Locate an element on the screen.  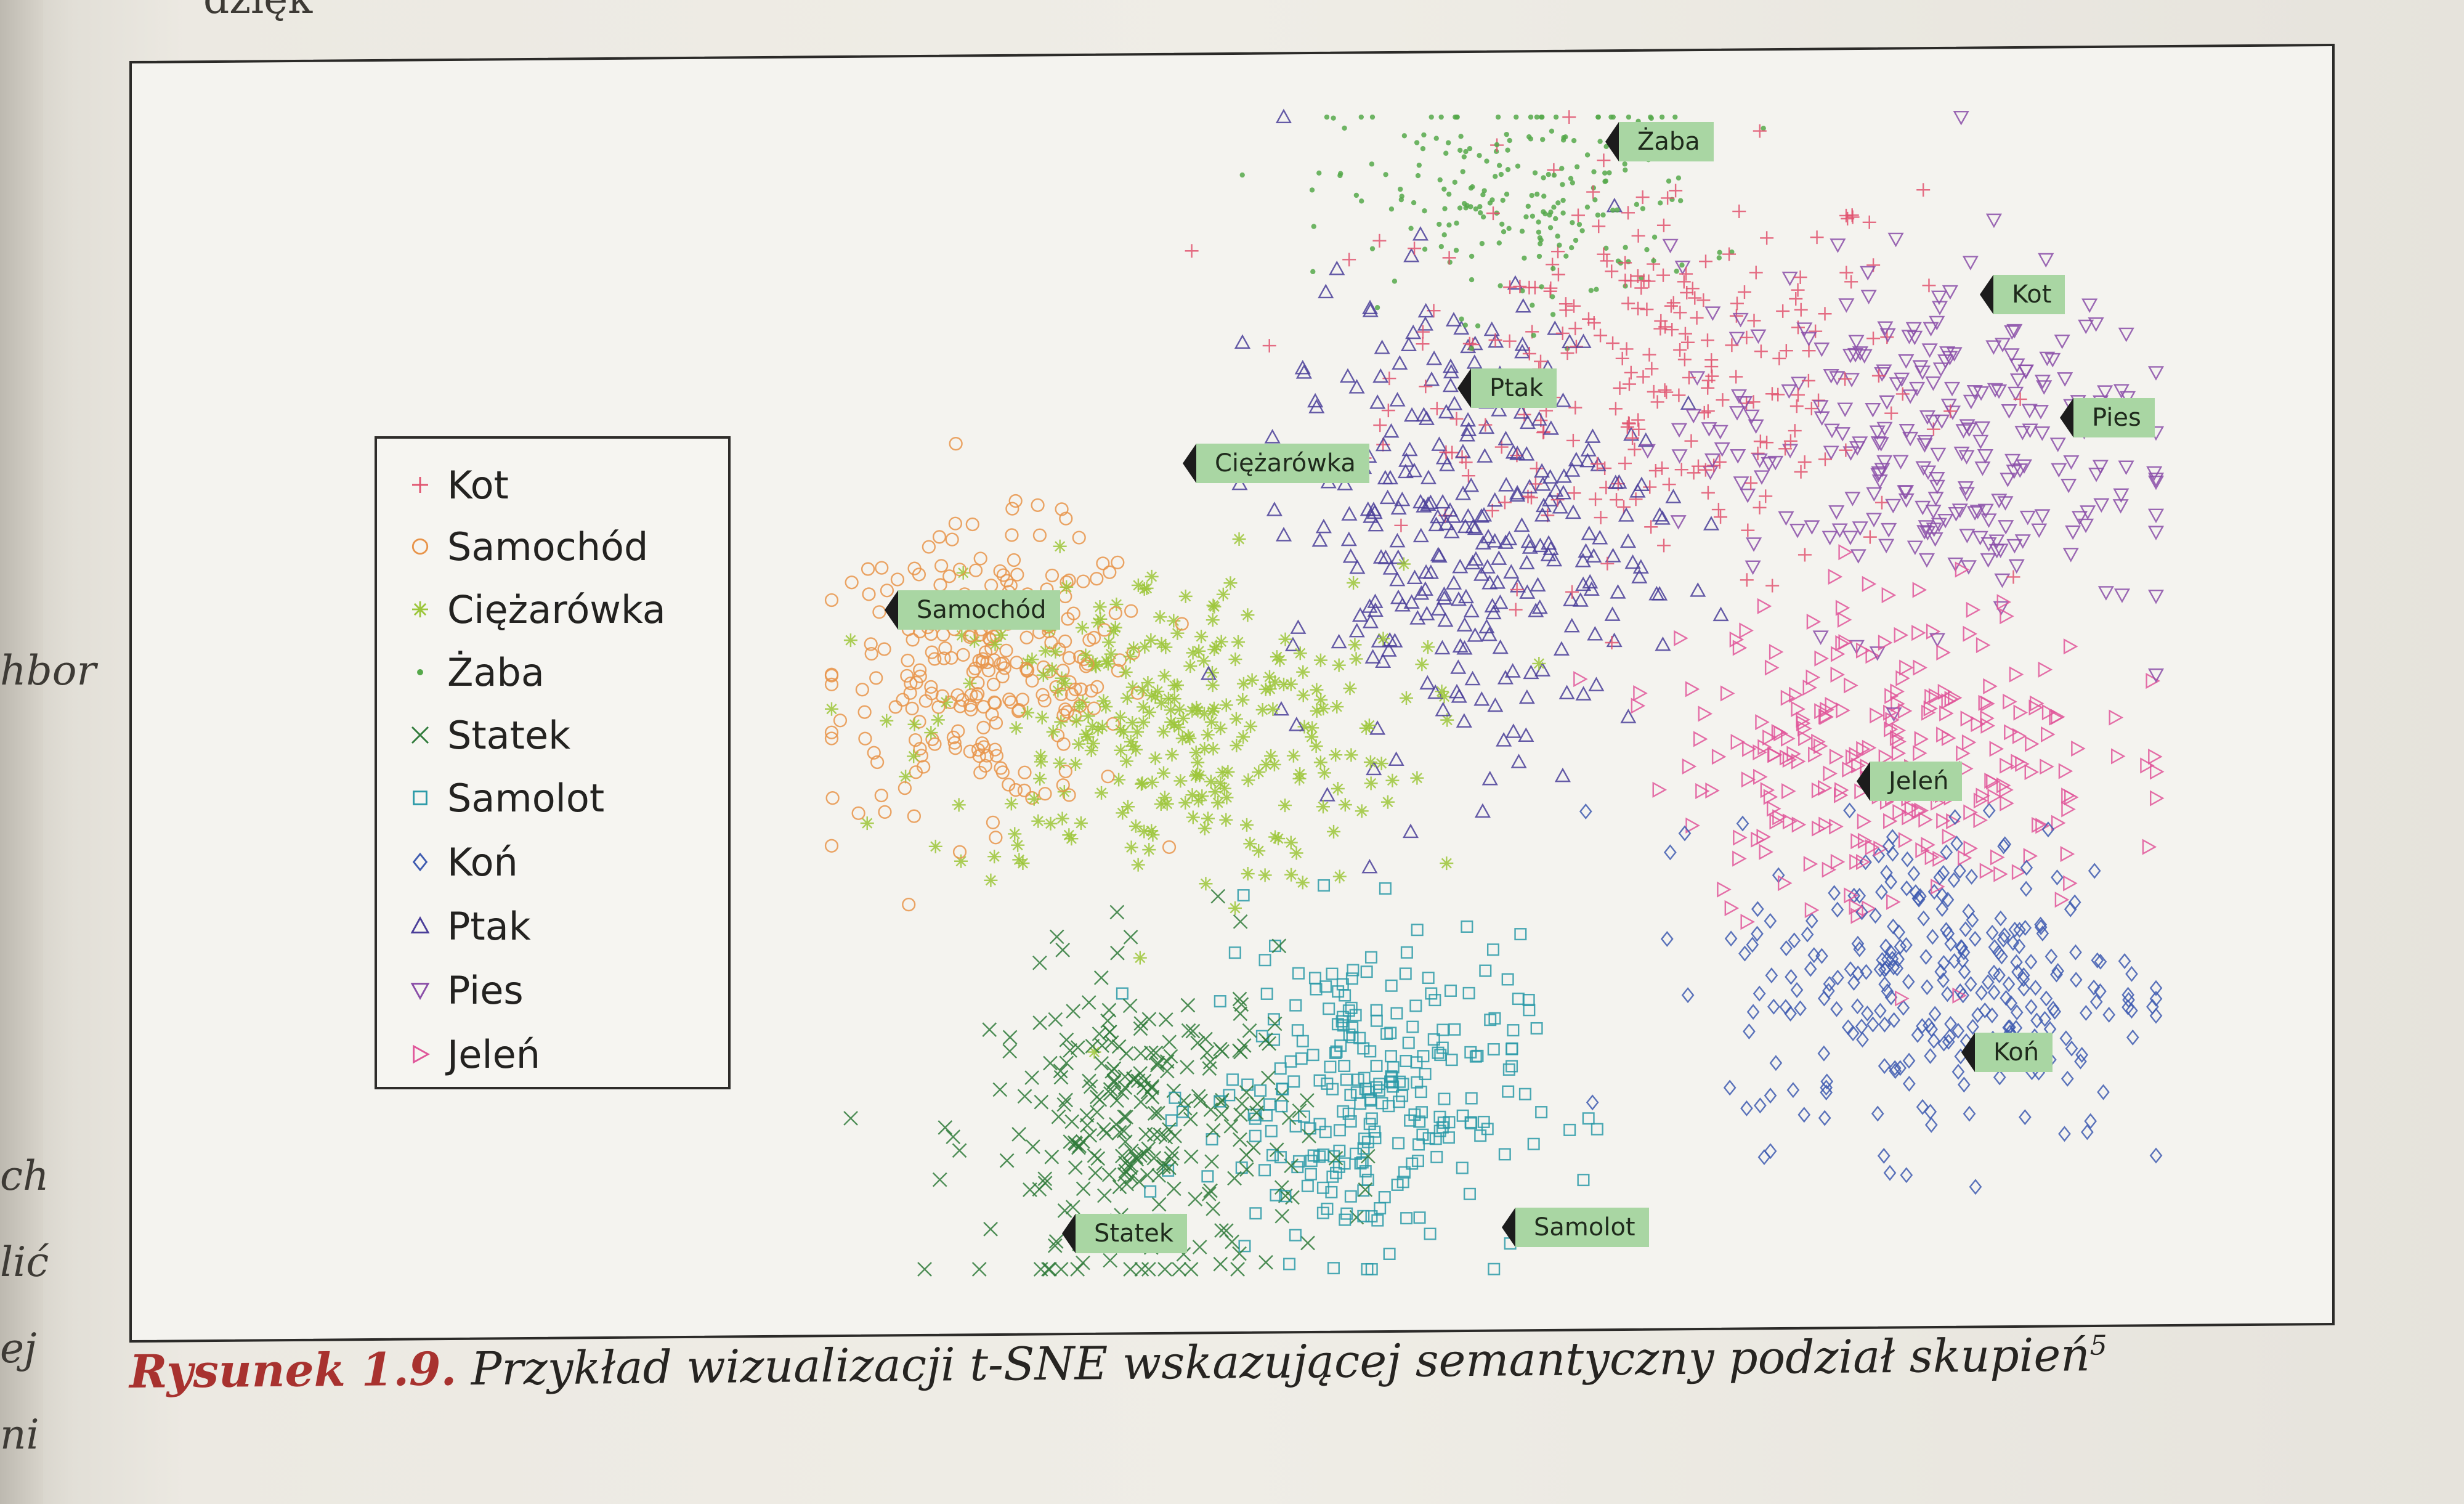
legend-label: Samolot is located at coordinates (526, 798).